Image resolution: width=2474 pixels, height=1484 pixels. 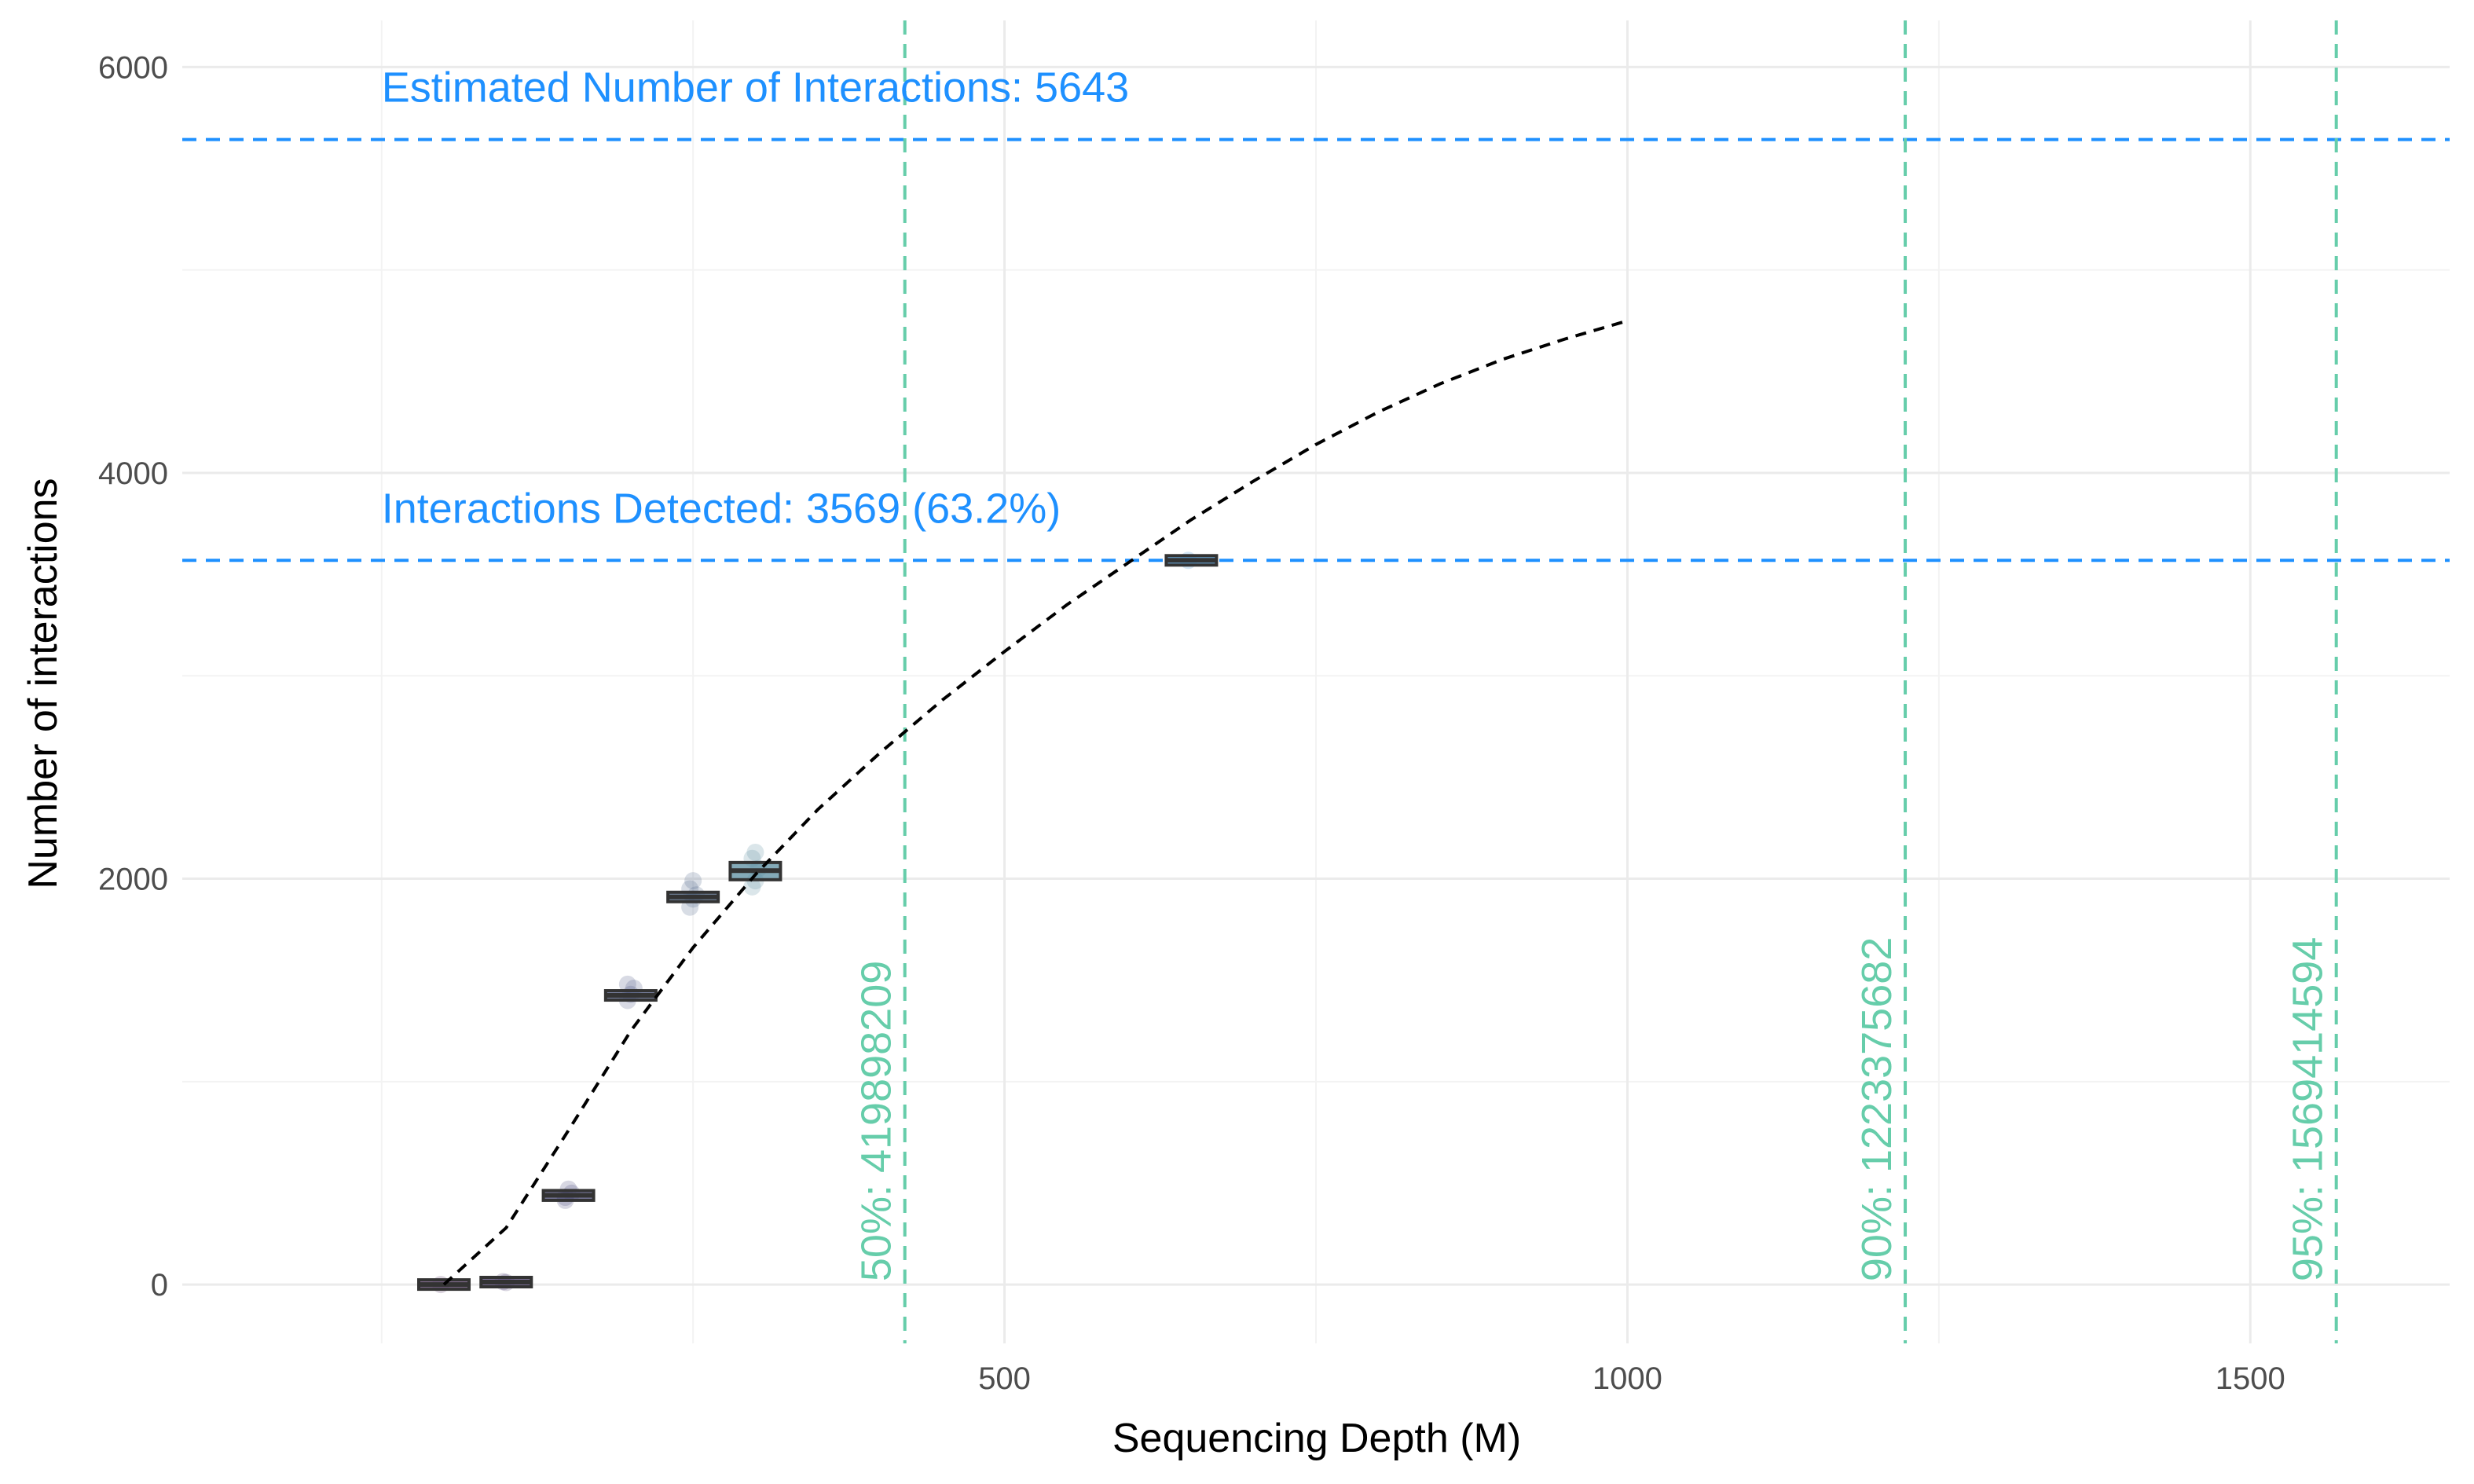 I want to click on y-axis-ticks: 0 2000 4000 6000, so click(x=133, y=676).